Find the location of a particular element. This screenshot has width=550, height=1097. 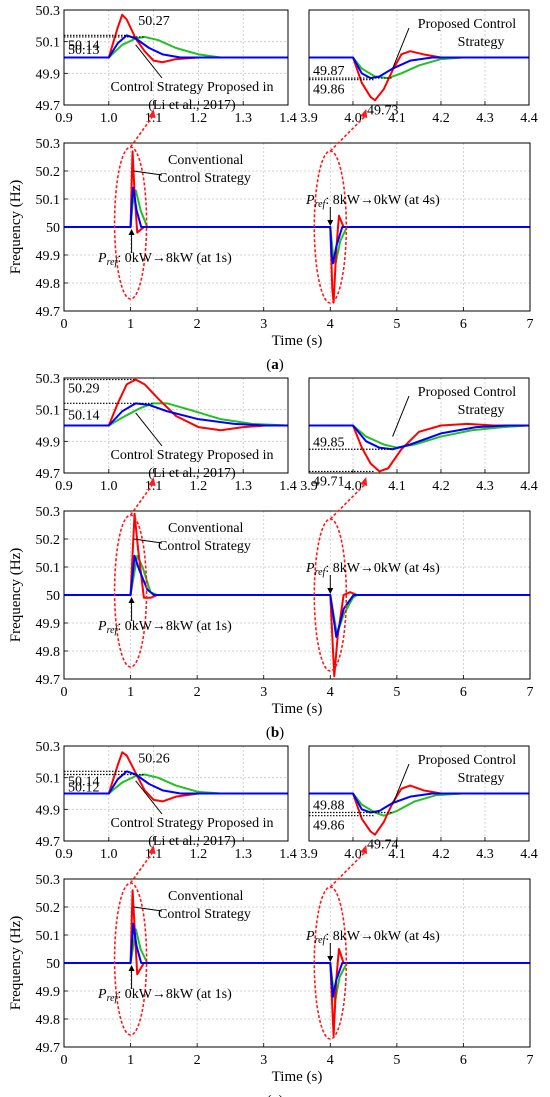

conventional-label: Control Strategy is located at coordinates (204, 914).